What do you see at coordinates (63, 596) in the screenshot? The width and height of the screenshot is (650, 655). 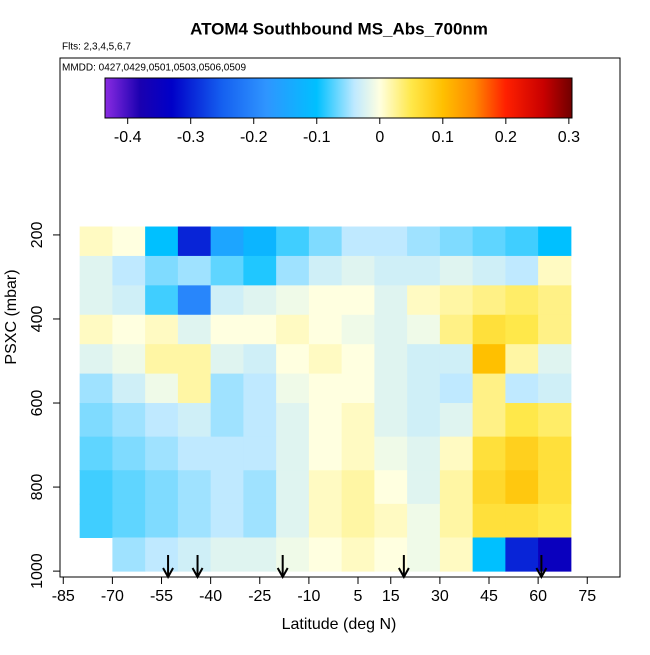 I see `x-tick-label: -85` at bounding box center [63, 596].